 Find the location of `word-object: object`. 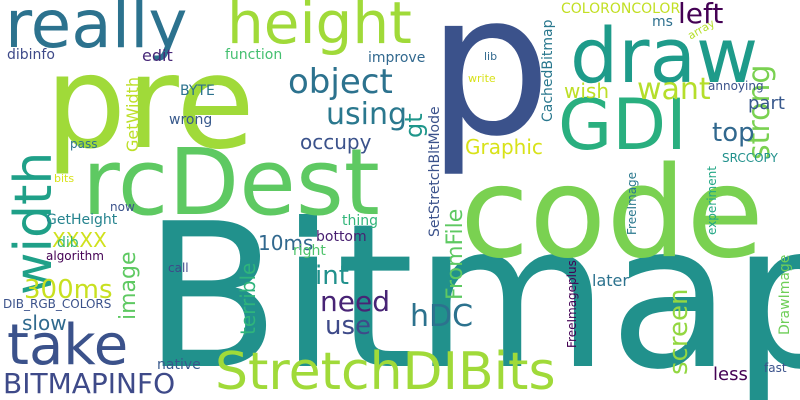

word-object: object is located at coordinates (340, 82).